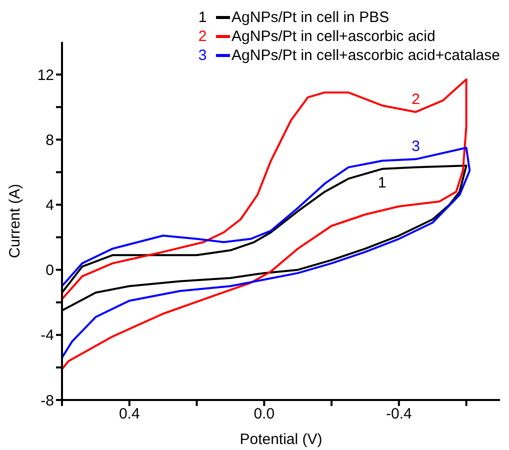 The image size is (509, 450). Describe the element at coordinates (202, 55) in the screenshot. I see `text: 3` at that location.